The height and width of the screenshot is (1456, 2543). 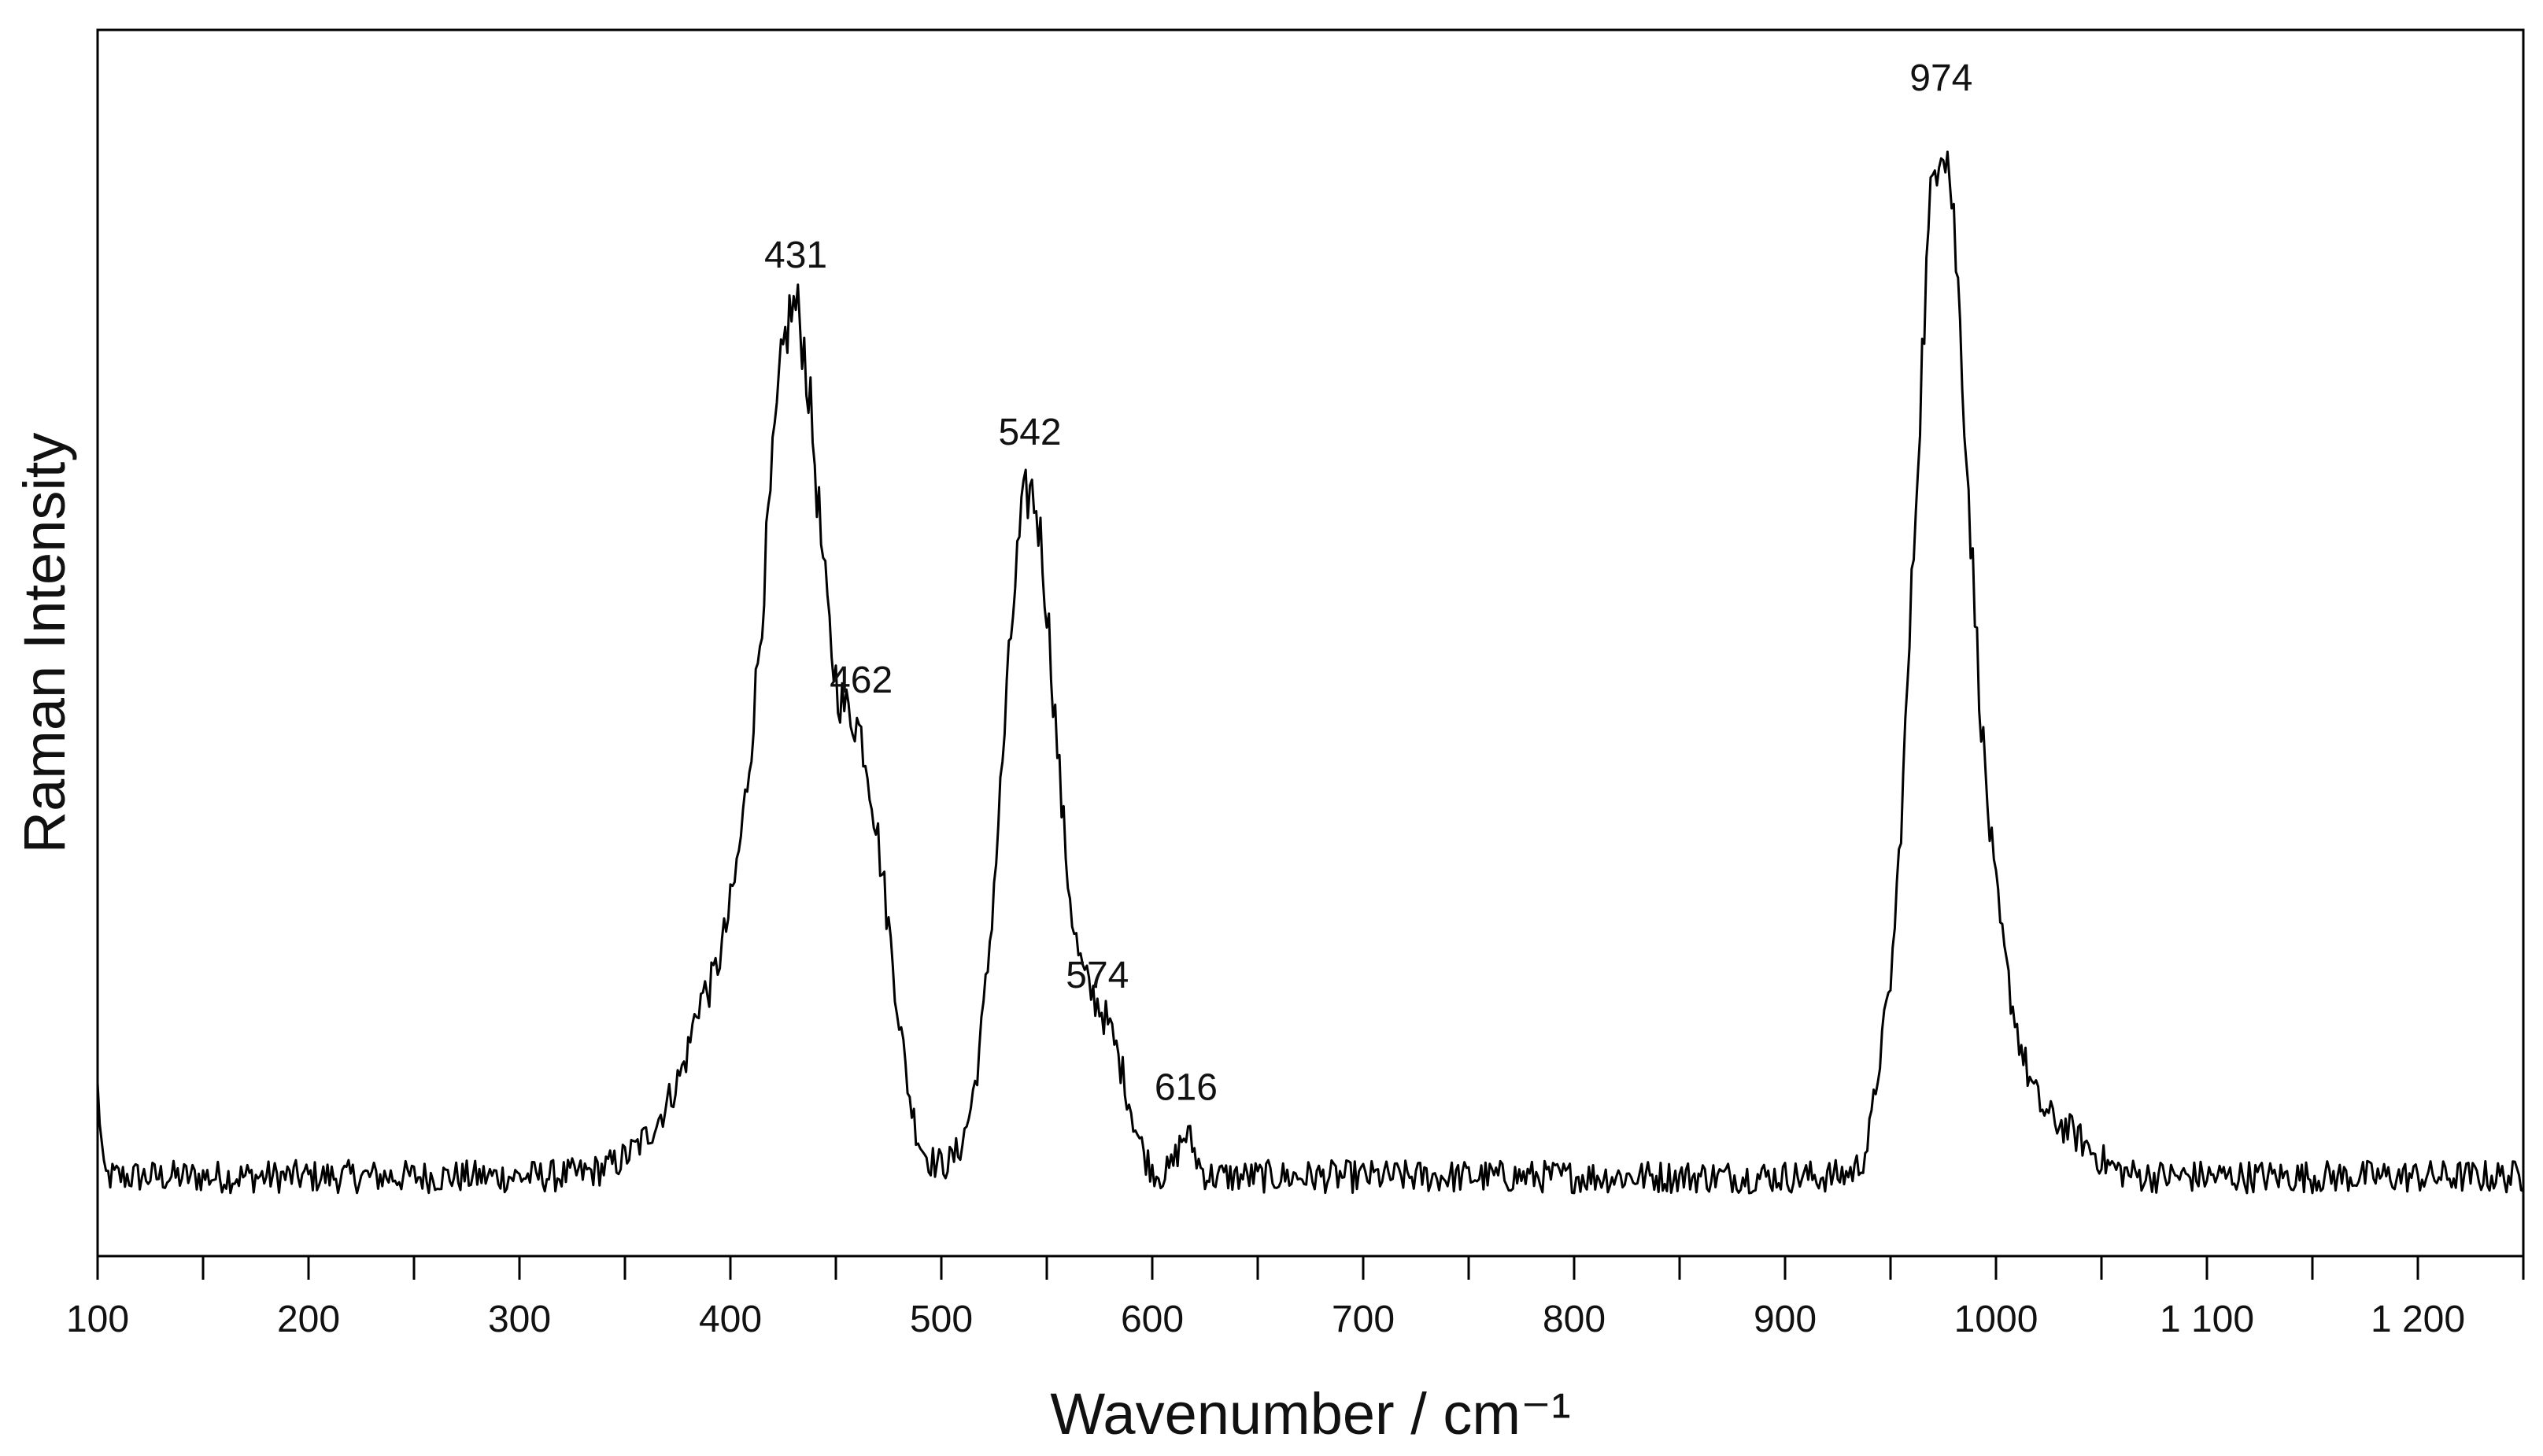 What do you see at coordinates (44, 643) in the screenshot?
I see `y-axis-title: Raman Intensity` at bounding box center [44, 643].